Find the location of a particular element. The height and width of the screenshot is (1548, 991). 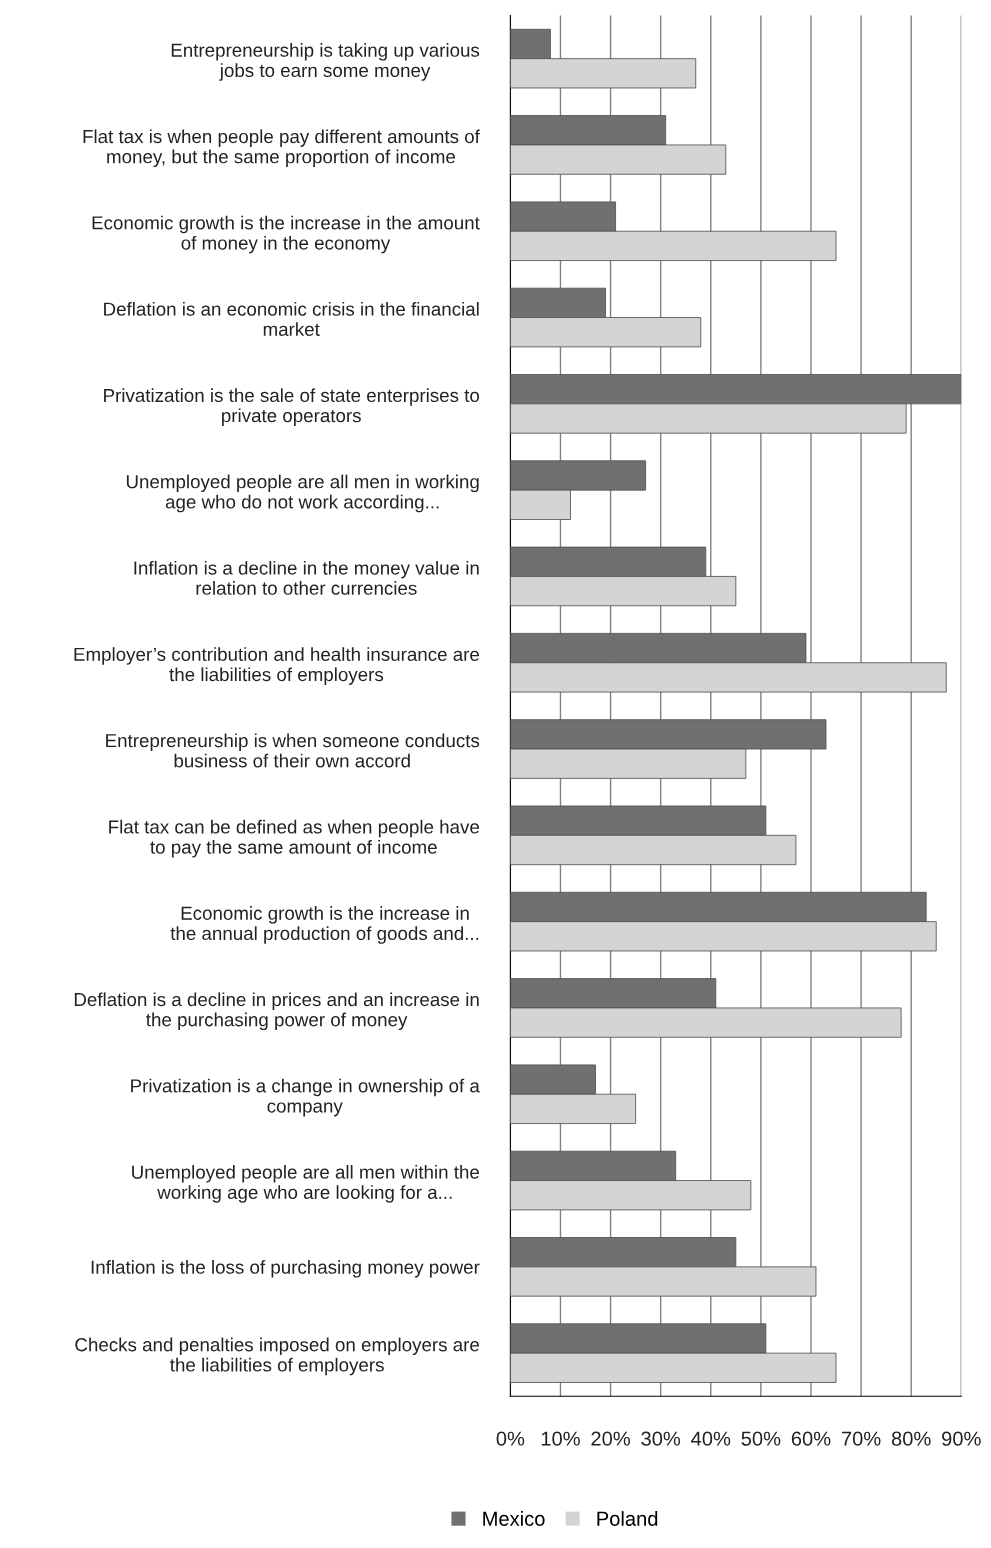

y-tick-label: Inflation is the loss of purchasing money power is located at coordinates (285, 1269).